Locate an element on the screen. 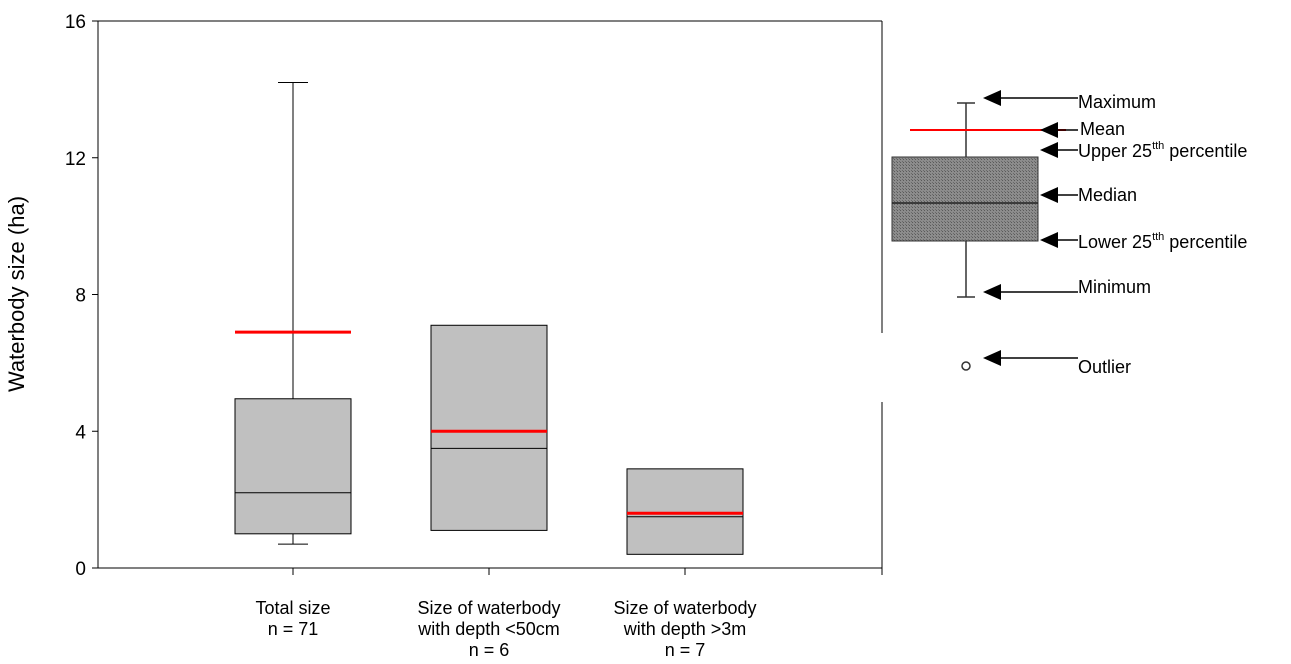  legend-outlier-marker is located at coordinates (966, 366).